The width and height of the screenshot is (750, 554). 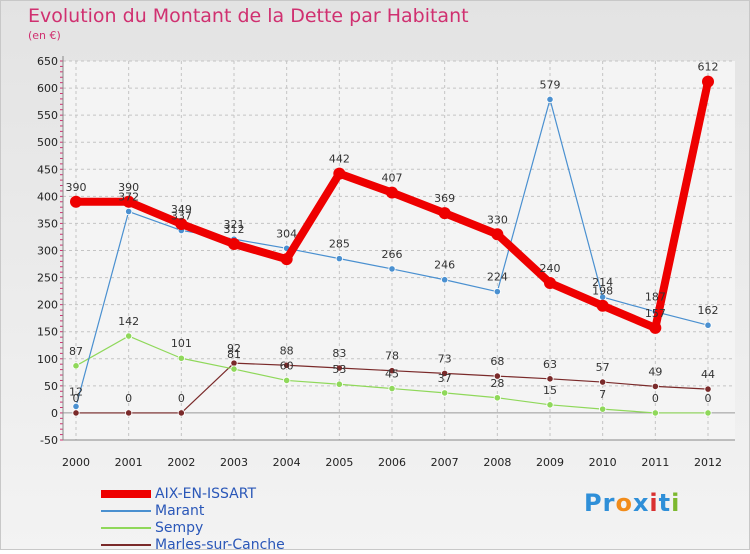 I want to click on x-tick-label: 2008, so click(x=497, y=462).